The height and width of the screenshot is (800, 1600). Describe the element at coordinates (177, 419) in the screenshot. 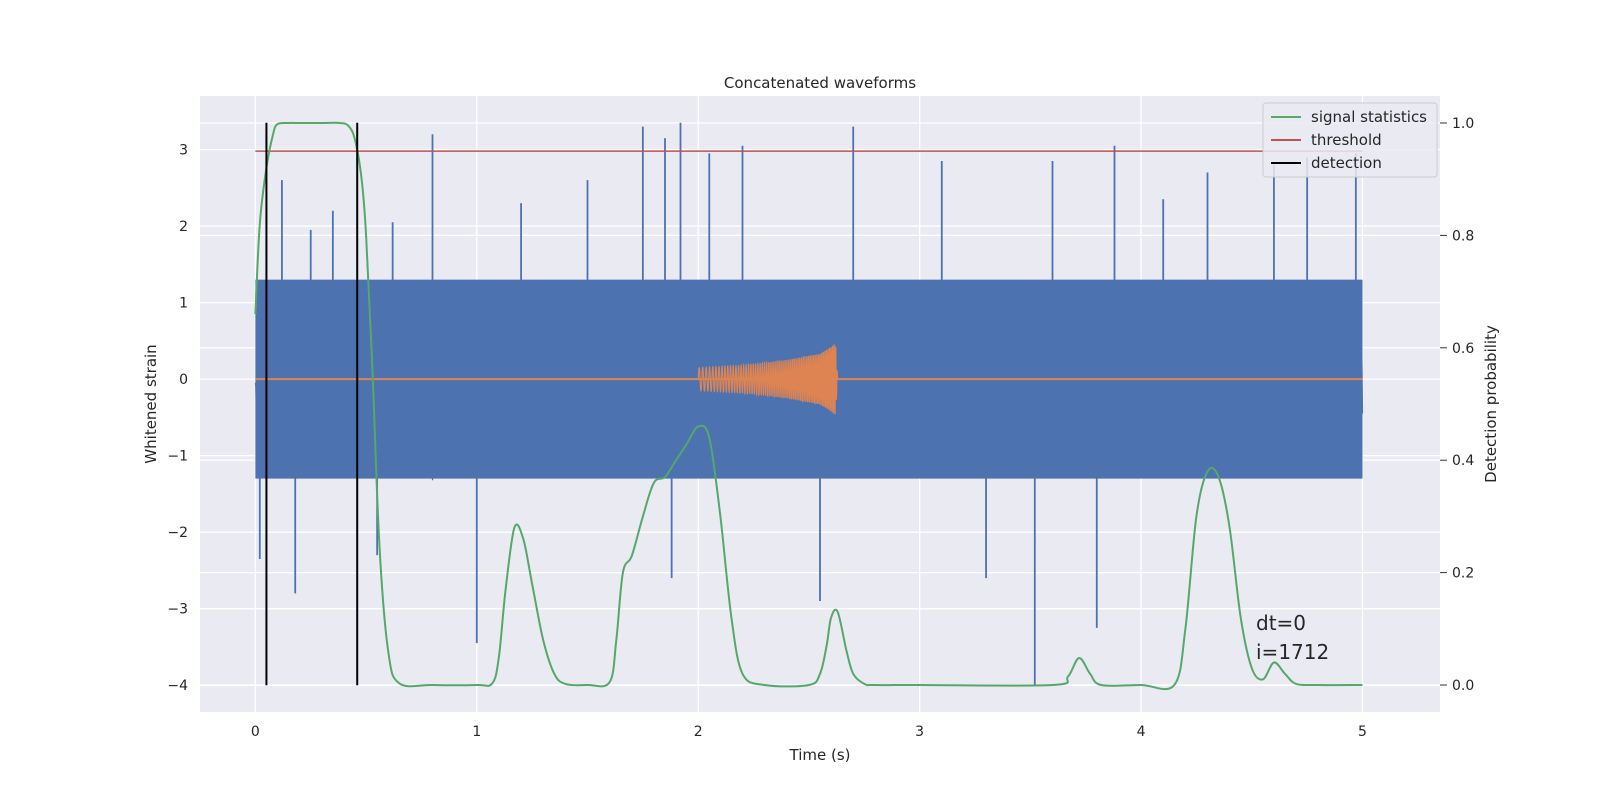

I see `y-axis-ticks: 3 2 1 0 −1 −2 −3 −4` at that location.